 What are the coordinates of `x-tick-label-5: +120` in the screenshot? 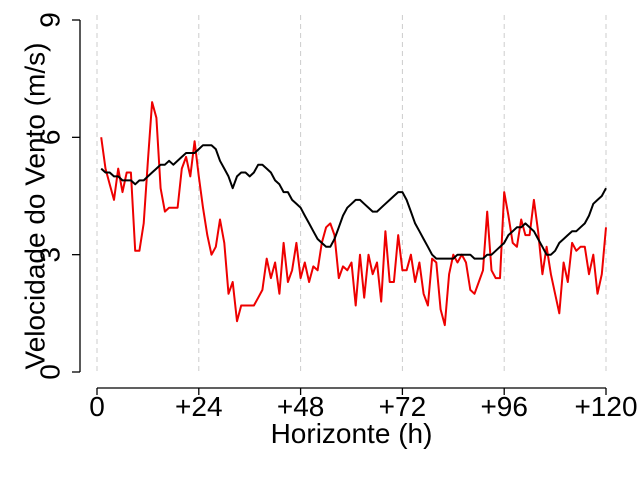 It's located at (605, 406).